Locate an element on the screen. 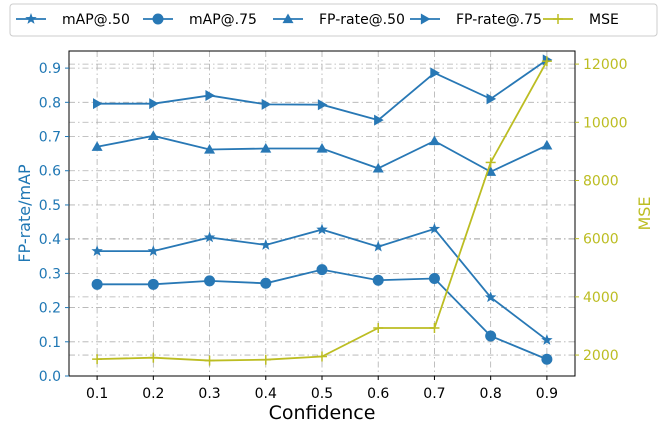 This screenshot has height=423, width=665. legend-label: mAP@.50 is located at coordinates (96, 20).